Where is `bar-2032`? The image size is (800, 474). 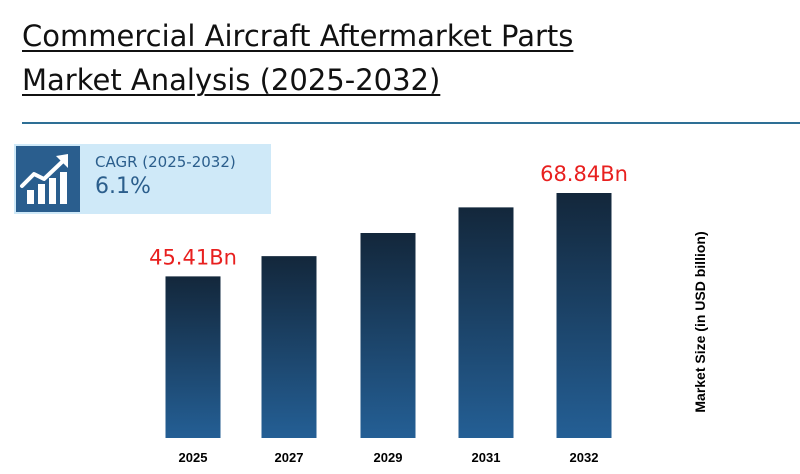 bar-2032 is located at coordinates (584, 315).